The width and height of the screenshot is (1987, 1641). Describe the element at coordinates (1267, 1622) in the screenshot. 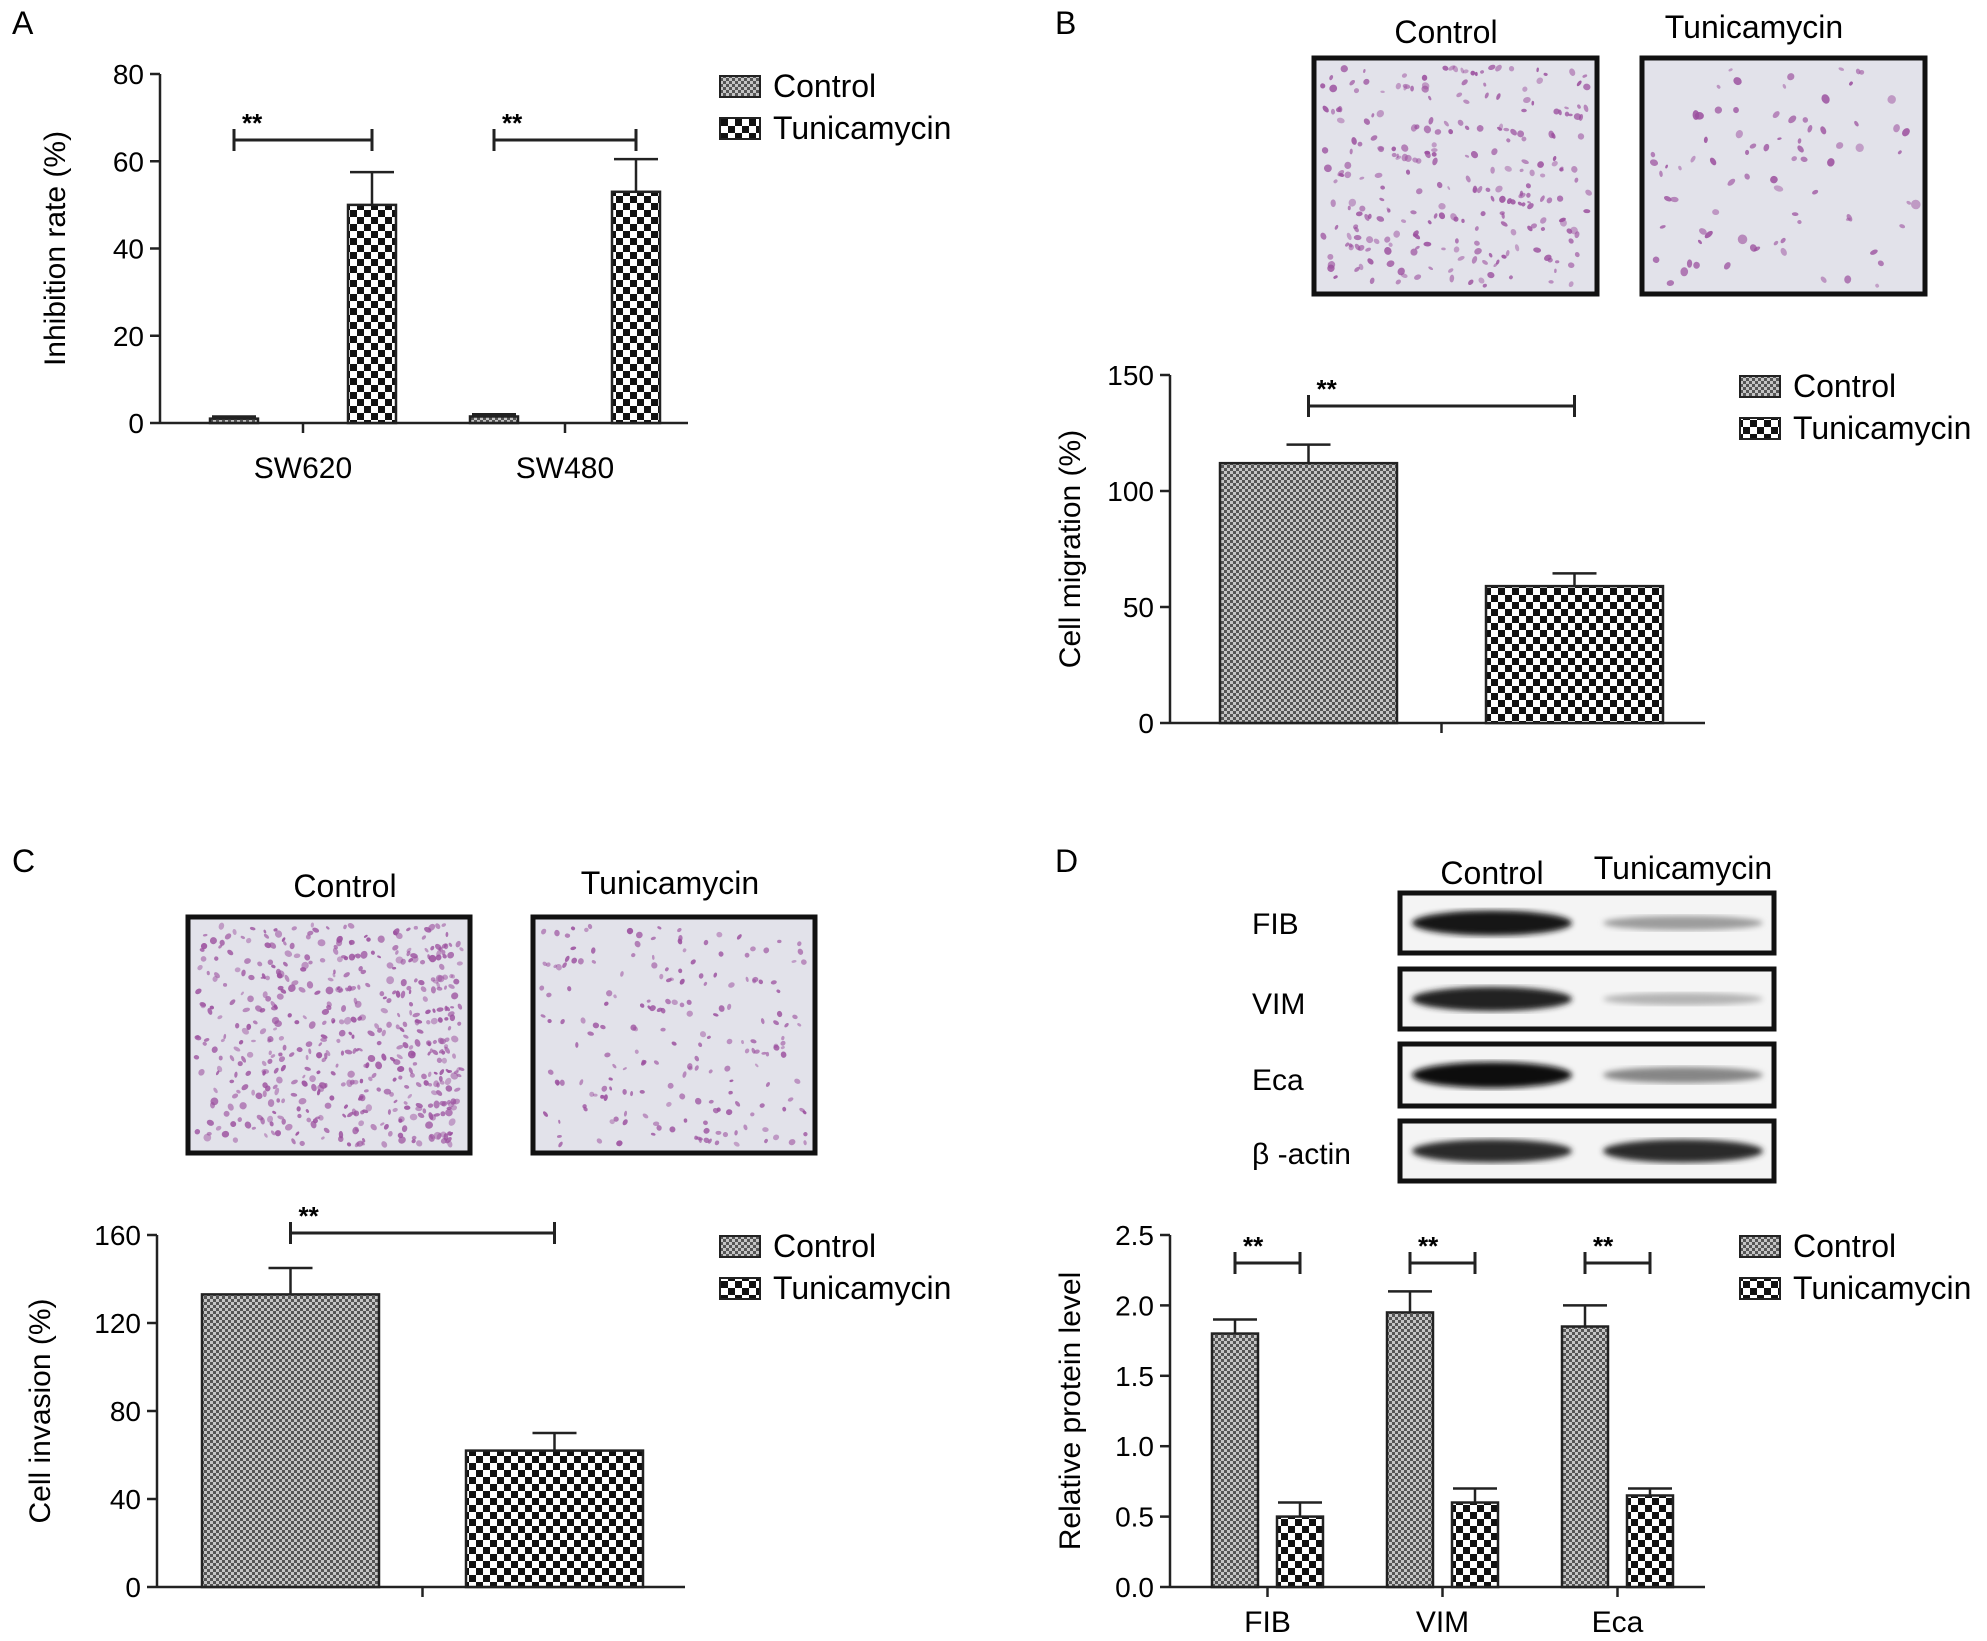

I see `x-tick-label-d: FIB` at that location.